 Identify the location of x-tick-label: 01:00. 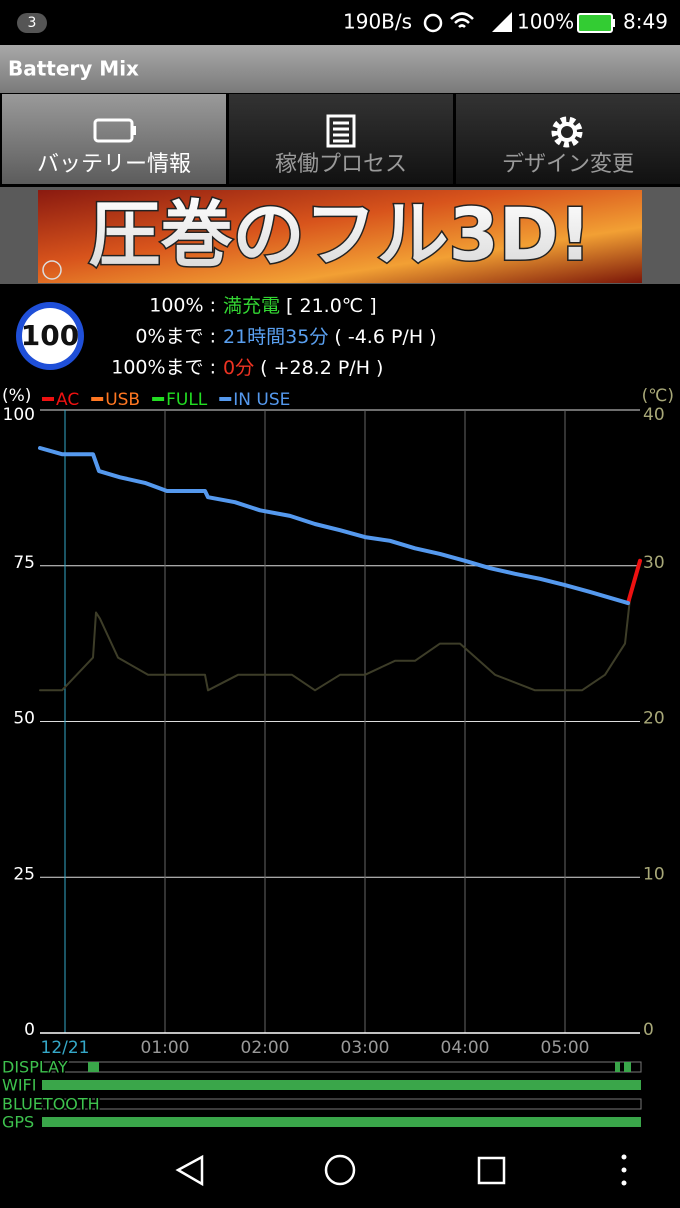
(165, 1048).